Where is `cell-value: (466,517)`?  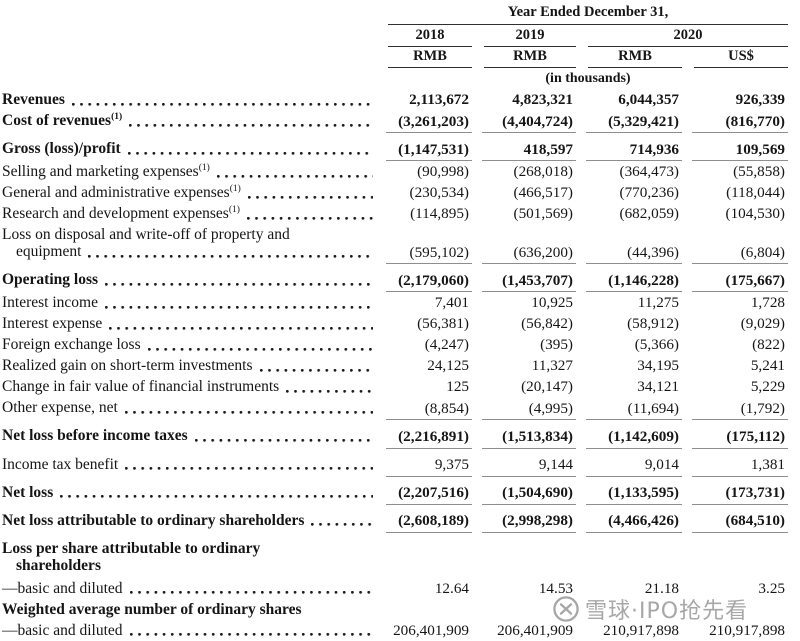 cell-value: (466,517) is located at coordinates (543, 193).